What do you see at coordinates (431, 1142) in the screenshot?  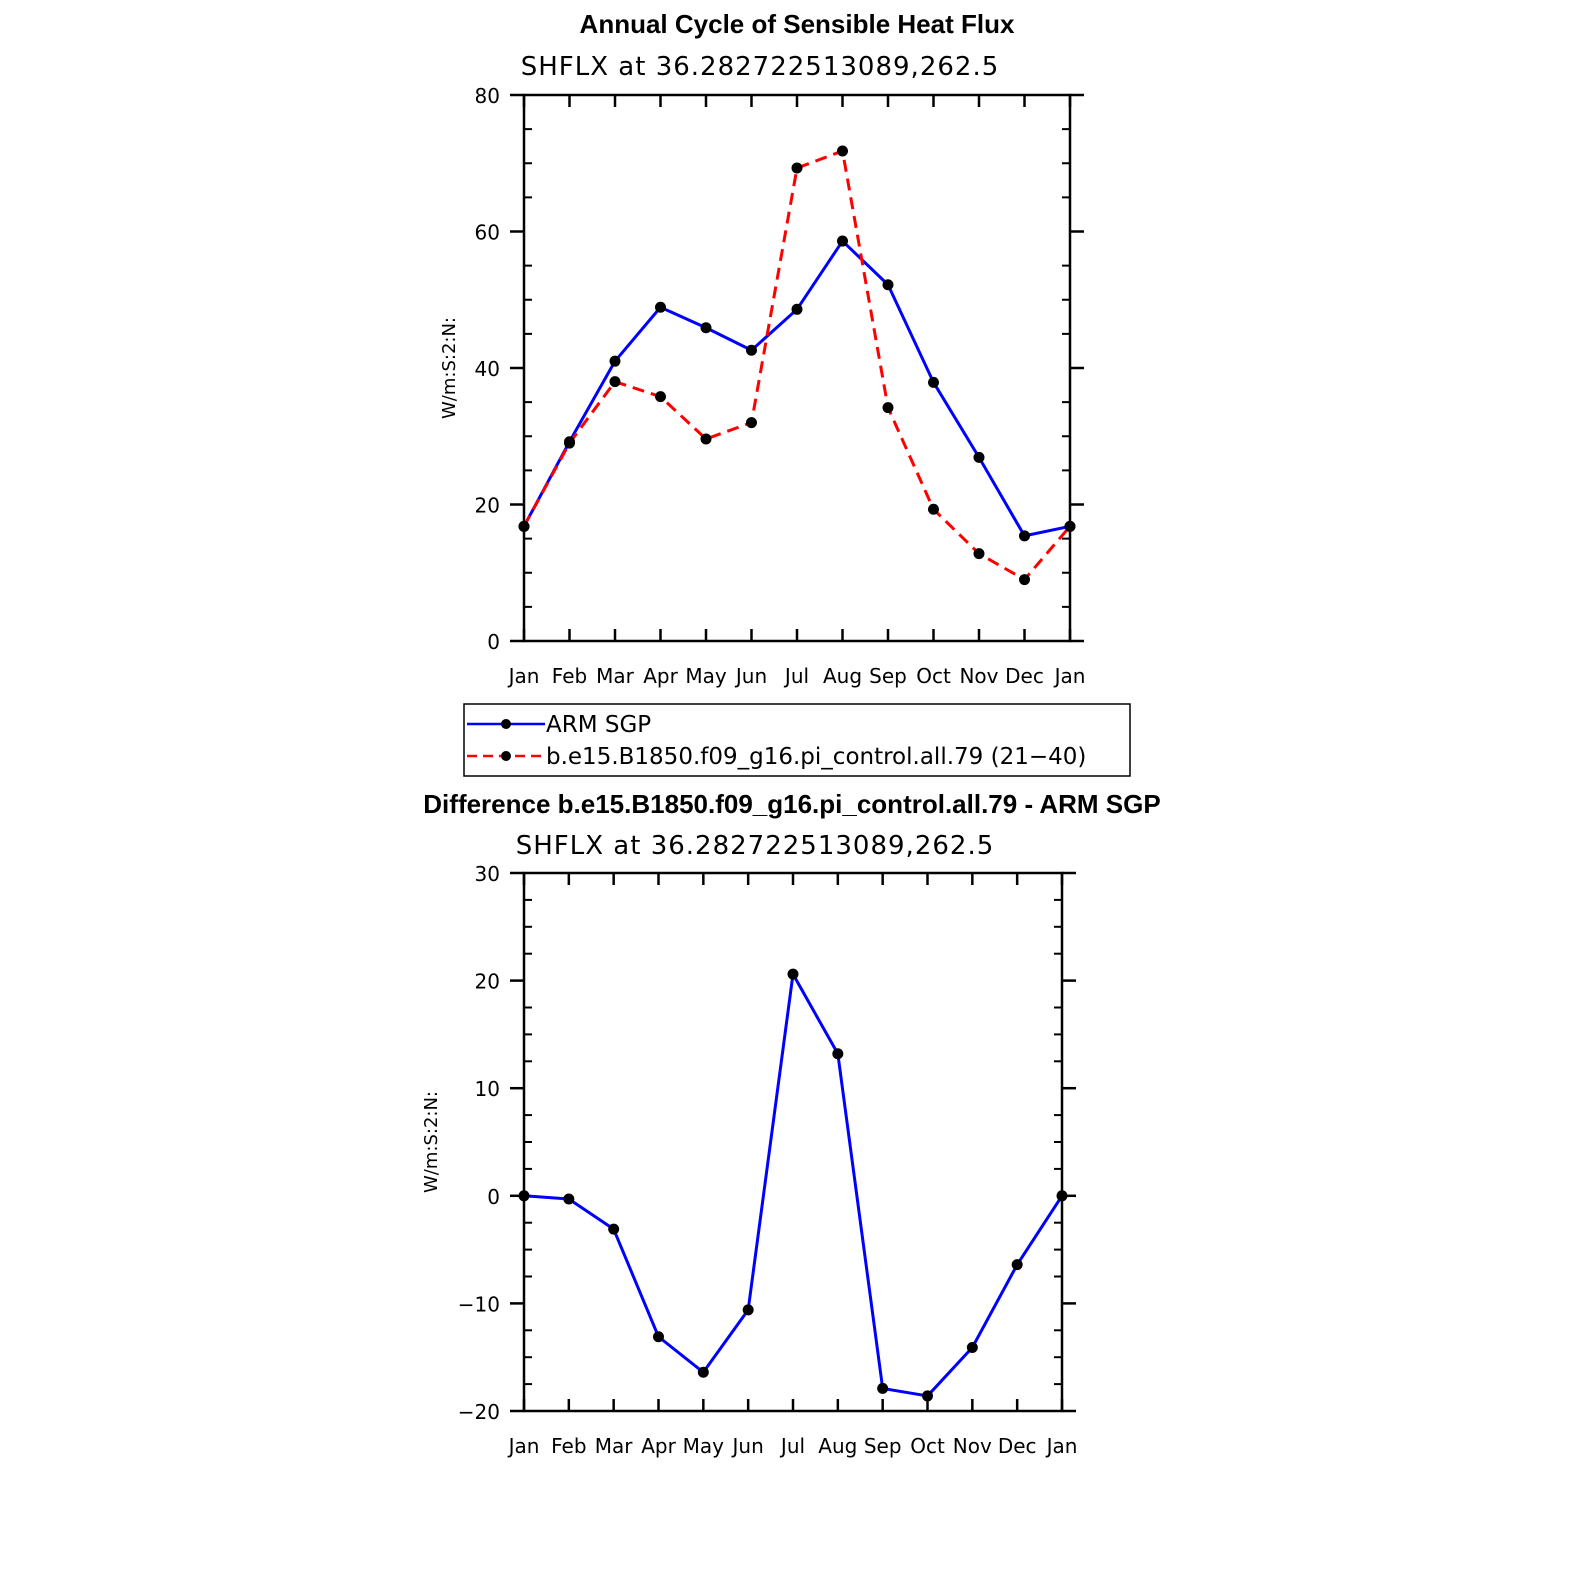 I see `bottom-chart-y-axis-label: W/m:S:2:N:` at bounding box center [431, 1142].